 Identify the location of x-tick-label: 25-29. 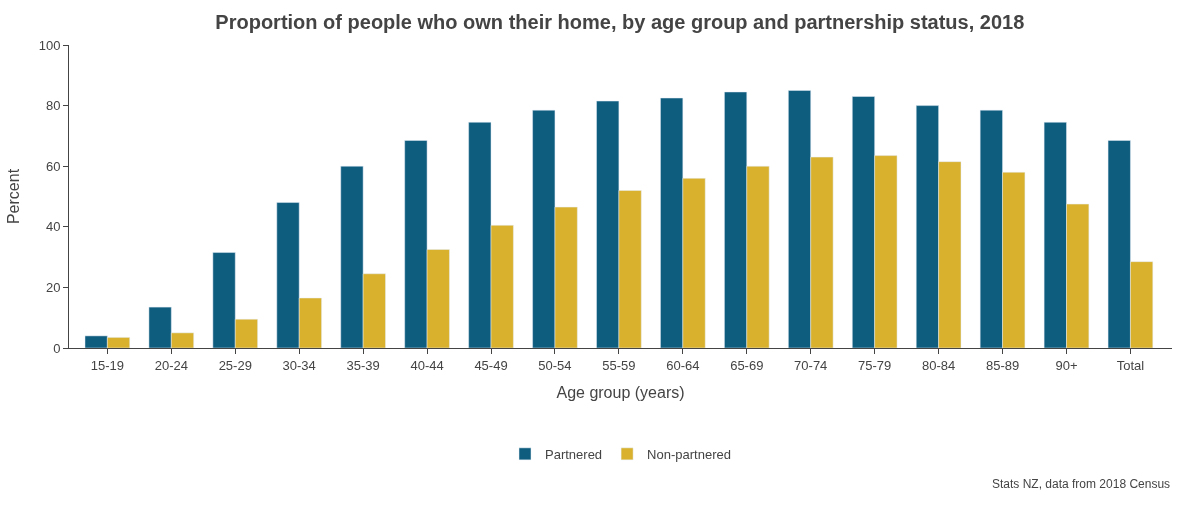
(235, 365).